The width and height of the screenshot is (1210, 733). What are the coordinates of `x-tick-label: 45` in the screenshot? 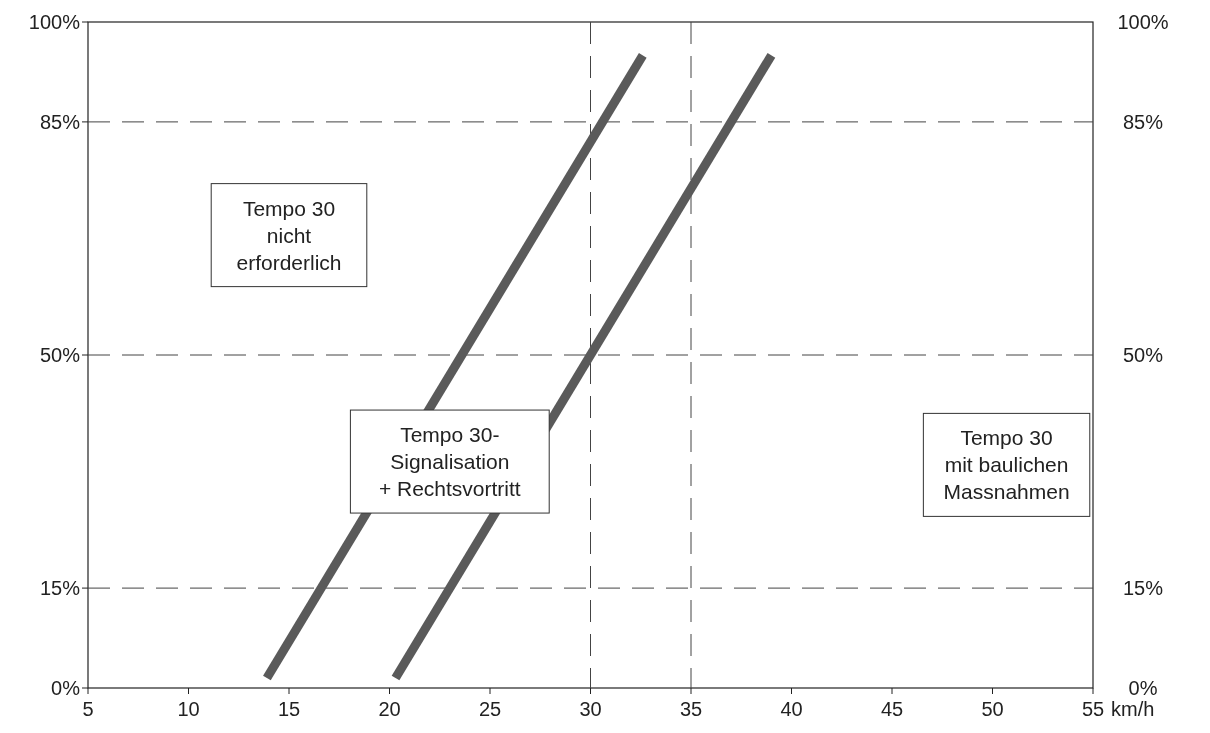 It's located at (892, 709).